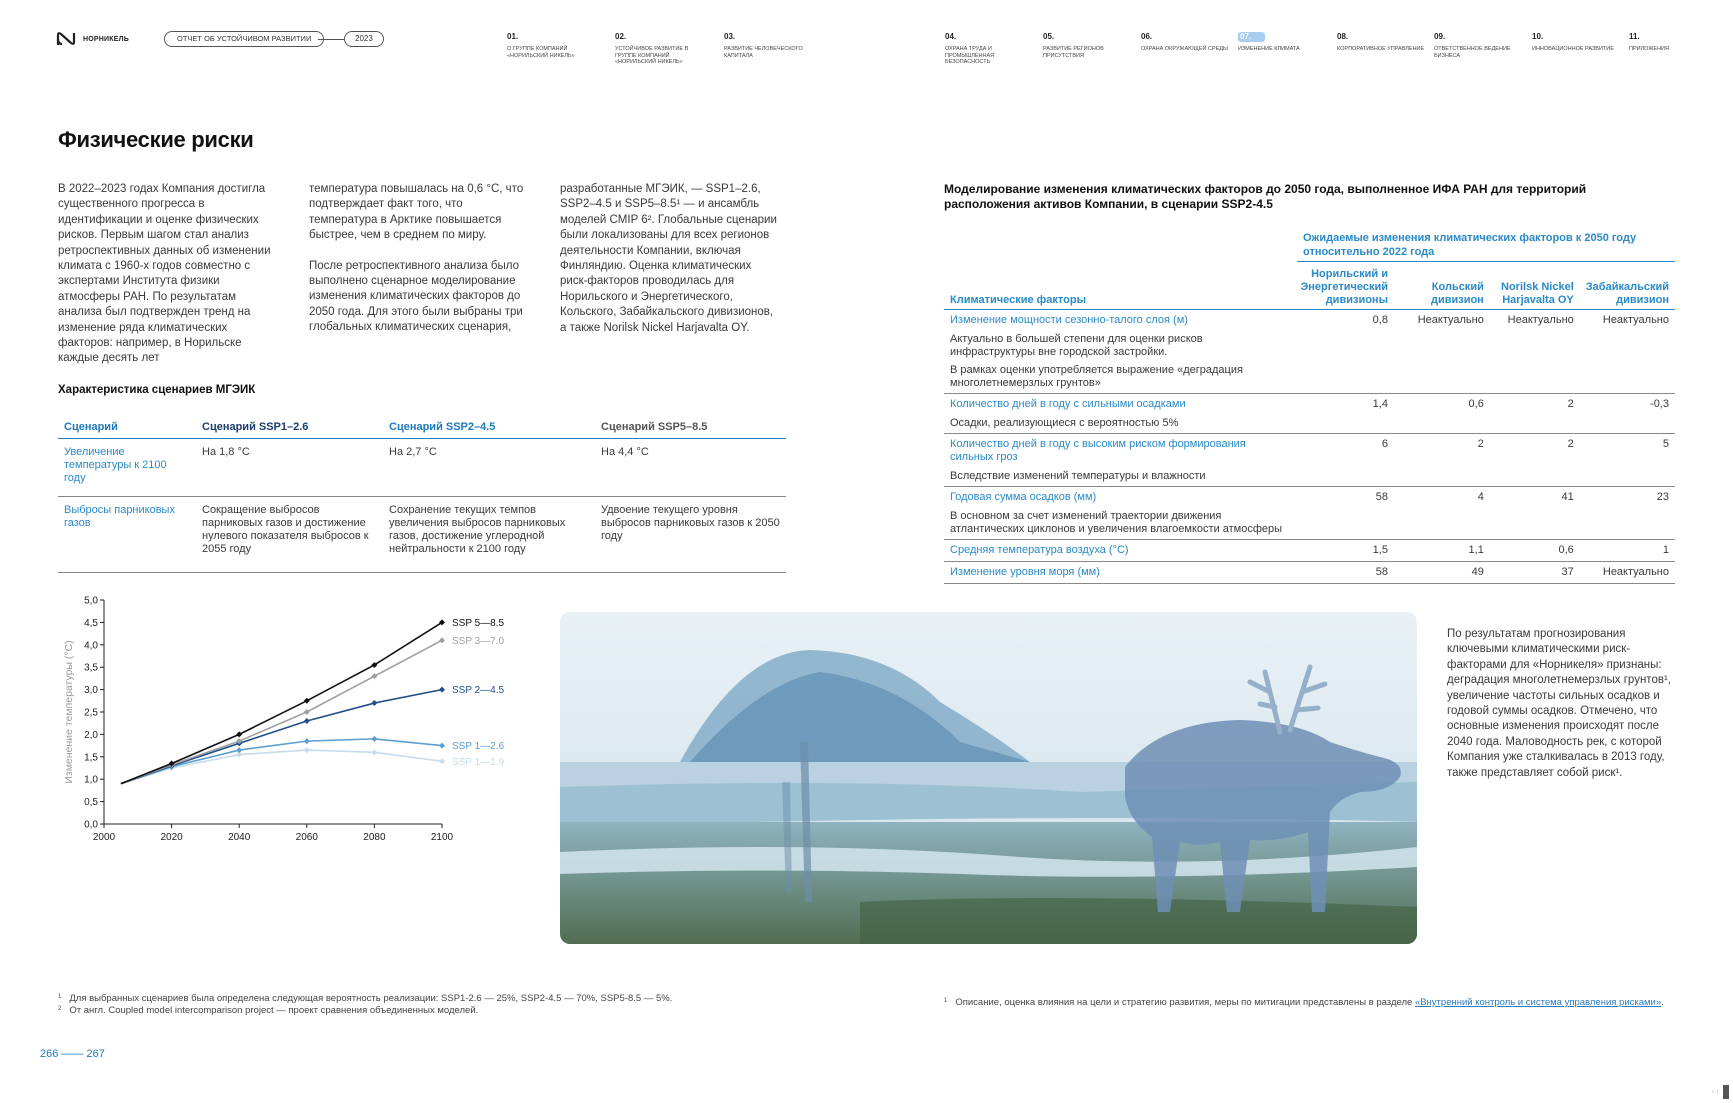  What do you see at coordinates (1726, 1092) in the screenshot?
I see `scroll-handle` at bounding box center [1726, 1092].